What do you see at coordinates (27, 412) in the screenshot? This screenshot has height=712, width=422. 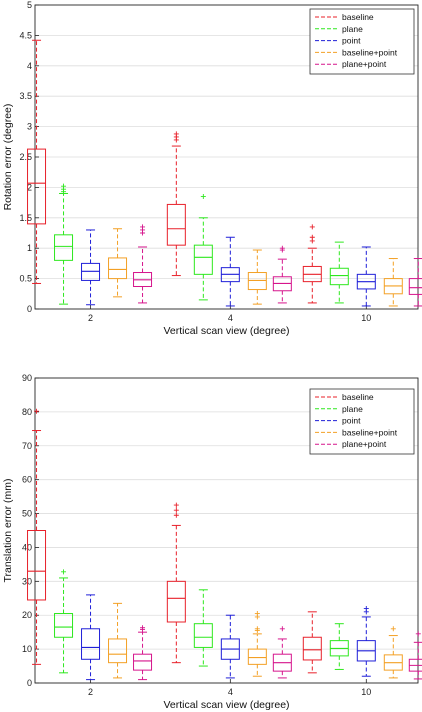 I see `y-tick-label: 80` at bounding box center [27, 412].